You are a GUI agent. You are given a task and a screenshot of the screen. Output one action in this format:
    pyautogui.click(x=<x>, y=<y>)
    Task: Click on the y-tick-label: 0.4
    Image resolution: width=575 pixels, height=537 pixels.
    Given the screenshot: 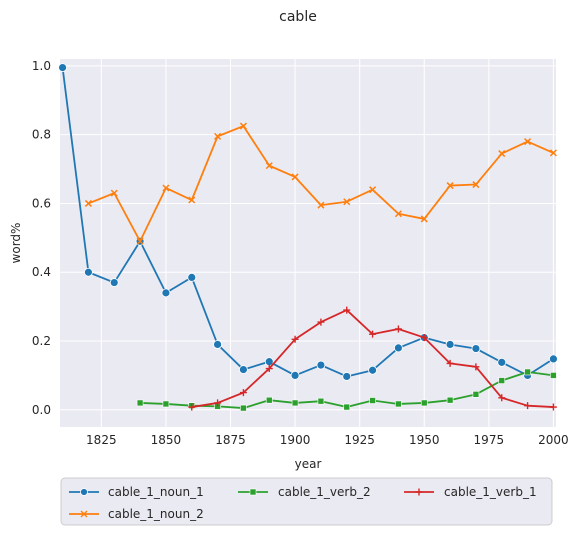 What is the action you would take?
    pyautogui.click(x=41, y=272)
    